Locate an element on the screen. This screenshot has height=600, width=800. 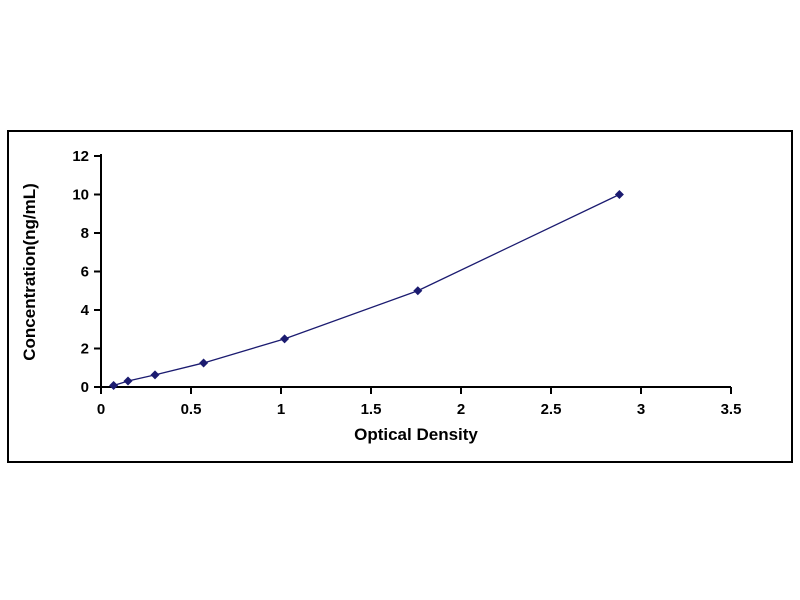
x-tick-label: 1 is located at coordinates (281, 409).